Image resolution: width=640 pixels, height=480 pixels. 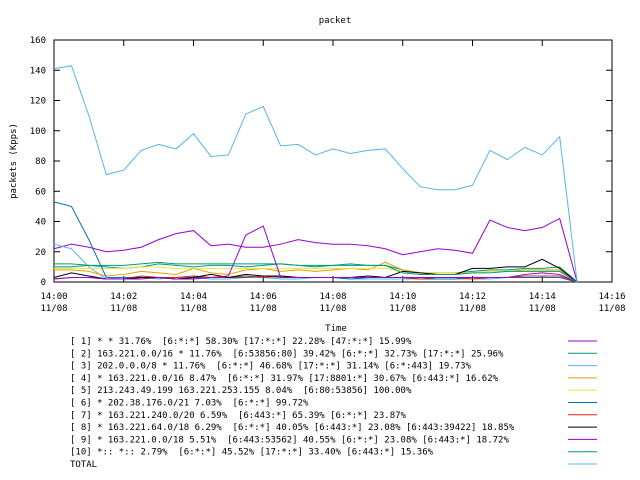 What do you see at coordinates (38, 71) in the screenshot?
I see `y-tick-label: 140` at bounding box center [38, 71].